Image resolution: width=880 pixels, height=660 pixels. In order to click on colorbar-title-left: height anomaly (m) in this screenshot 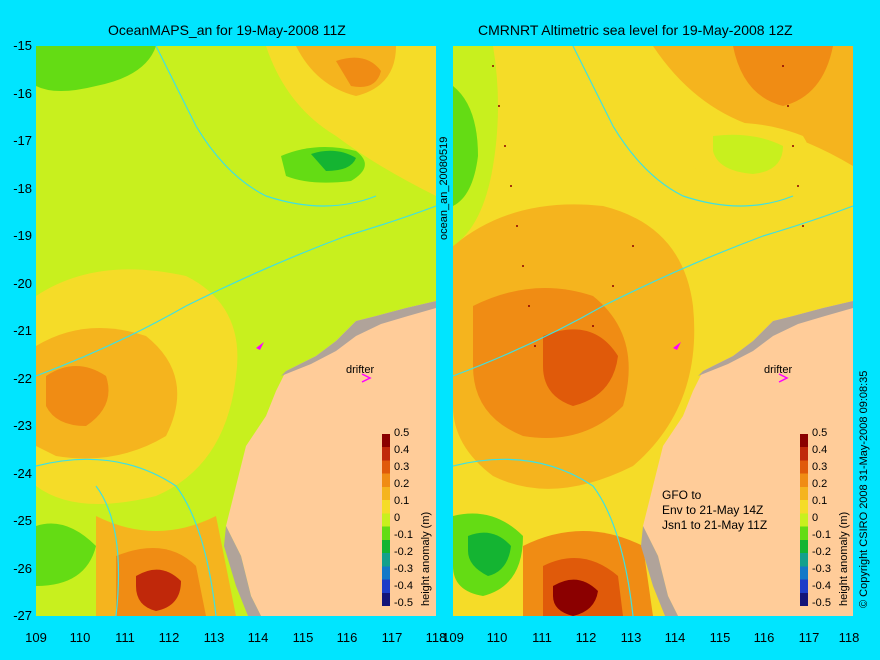, I will do `click(426, 558)`.